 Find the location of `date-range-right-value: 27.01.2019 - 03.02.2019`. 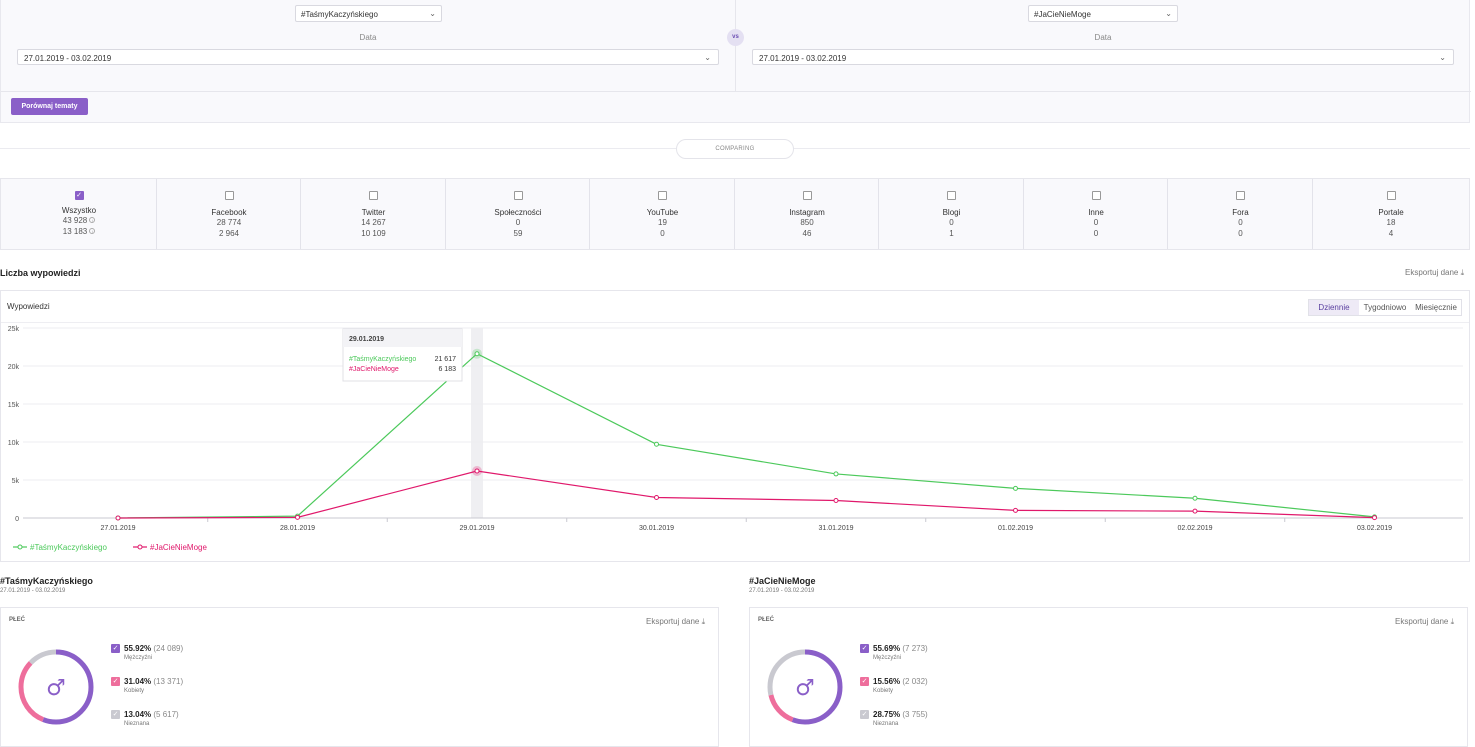

date-range-right-value: 27.01.2019 - 03.02.2019 is located at coordinates (803, 58).